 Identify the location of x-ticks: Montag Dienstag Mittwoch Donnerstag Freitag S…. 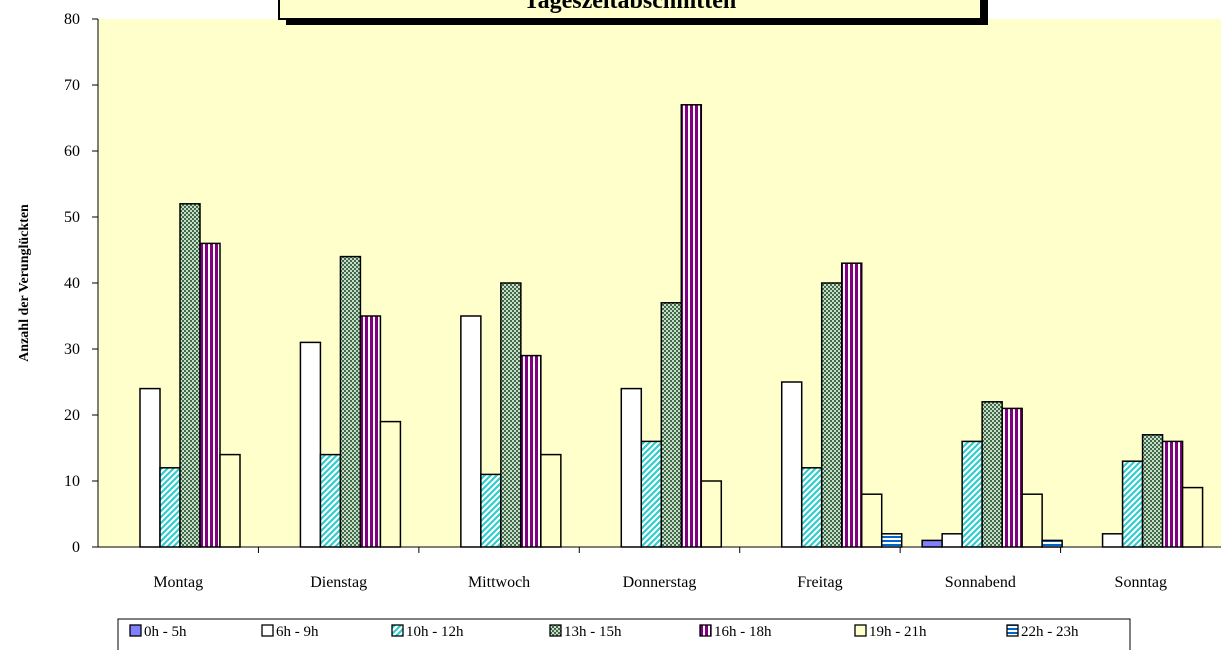
(660, 569).